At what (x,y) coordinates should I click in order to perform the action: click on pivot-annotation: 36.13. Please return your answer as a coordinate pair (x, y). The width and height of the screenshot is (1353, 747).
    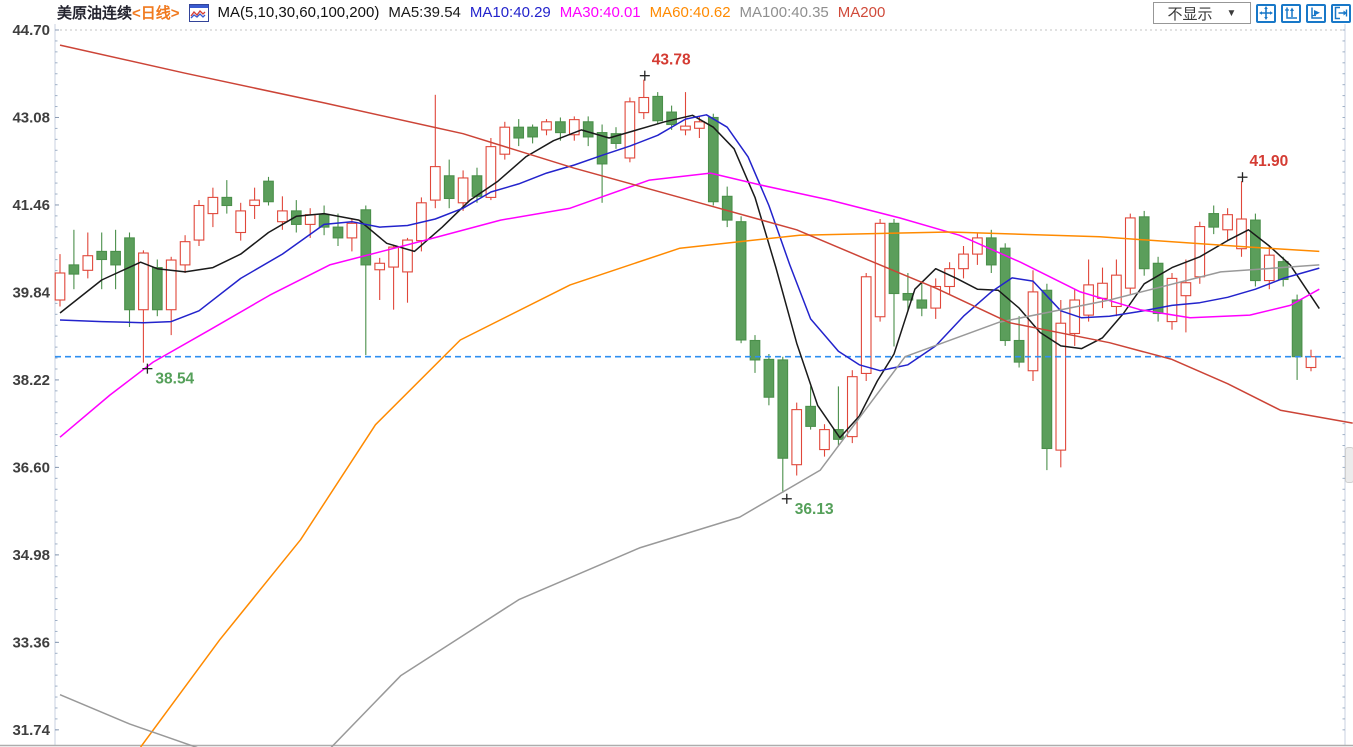
    Looking at the image, I should click on (814, 509).